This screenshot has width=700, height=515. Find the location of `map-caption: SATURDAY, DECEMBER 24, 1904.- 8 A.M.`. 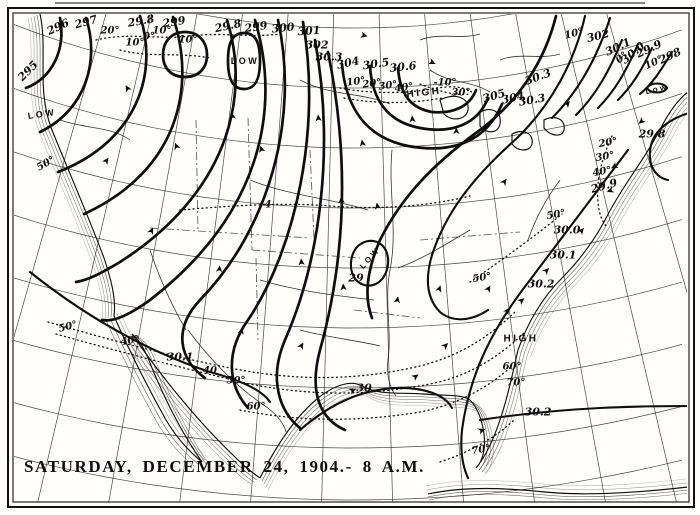

map-caption: SATURDAY, DECEMBER 24, 1904.- 8 A.M. is located at coordinates (224, 466).